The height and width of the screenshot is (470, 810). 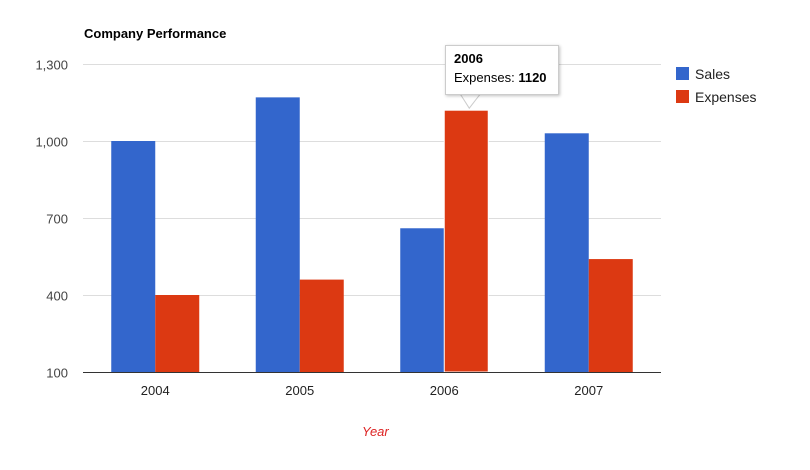 What do you see at coordinates (177, 333) in the screenshot?
I see `bar-expenses-2004` at bounding box center [177, 333].